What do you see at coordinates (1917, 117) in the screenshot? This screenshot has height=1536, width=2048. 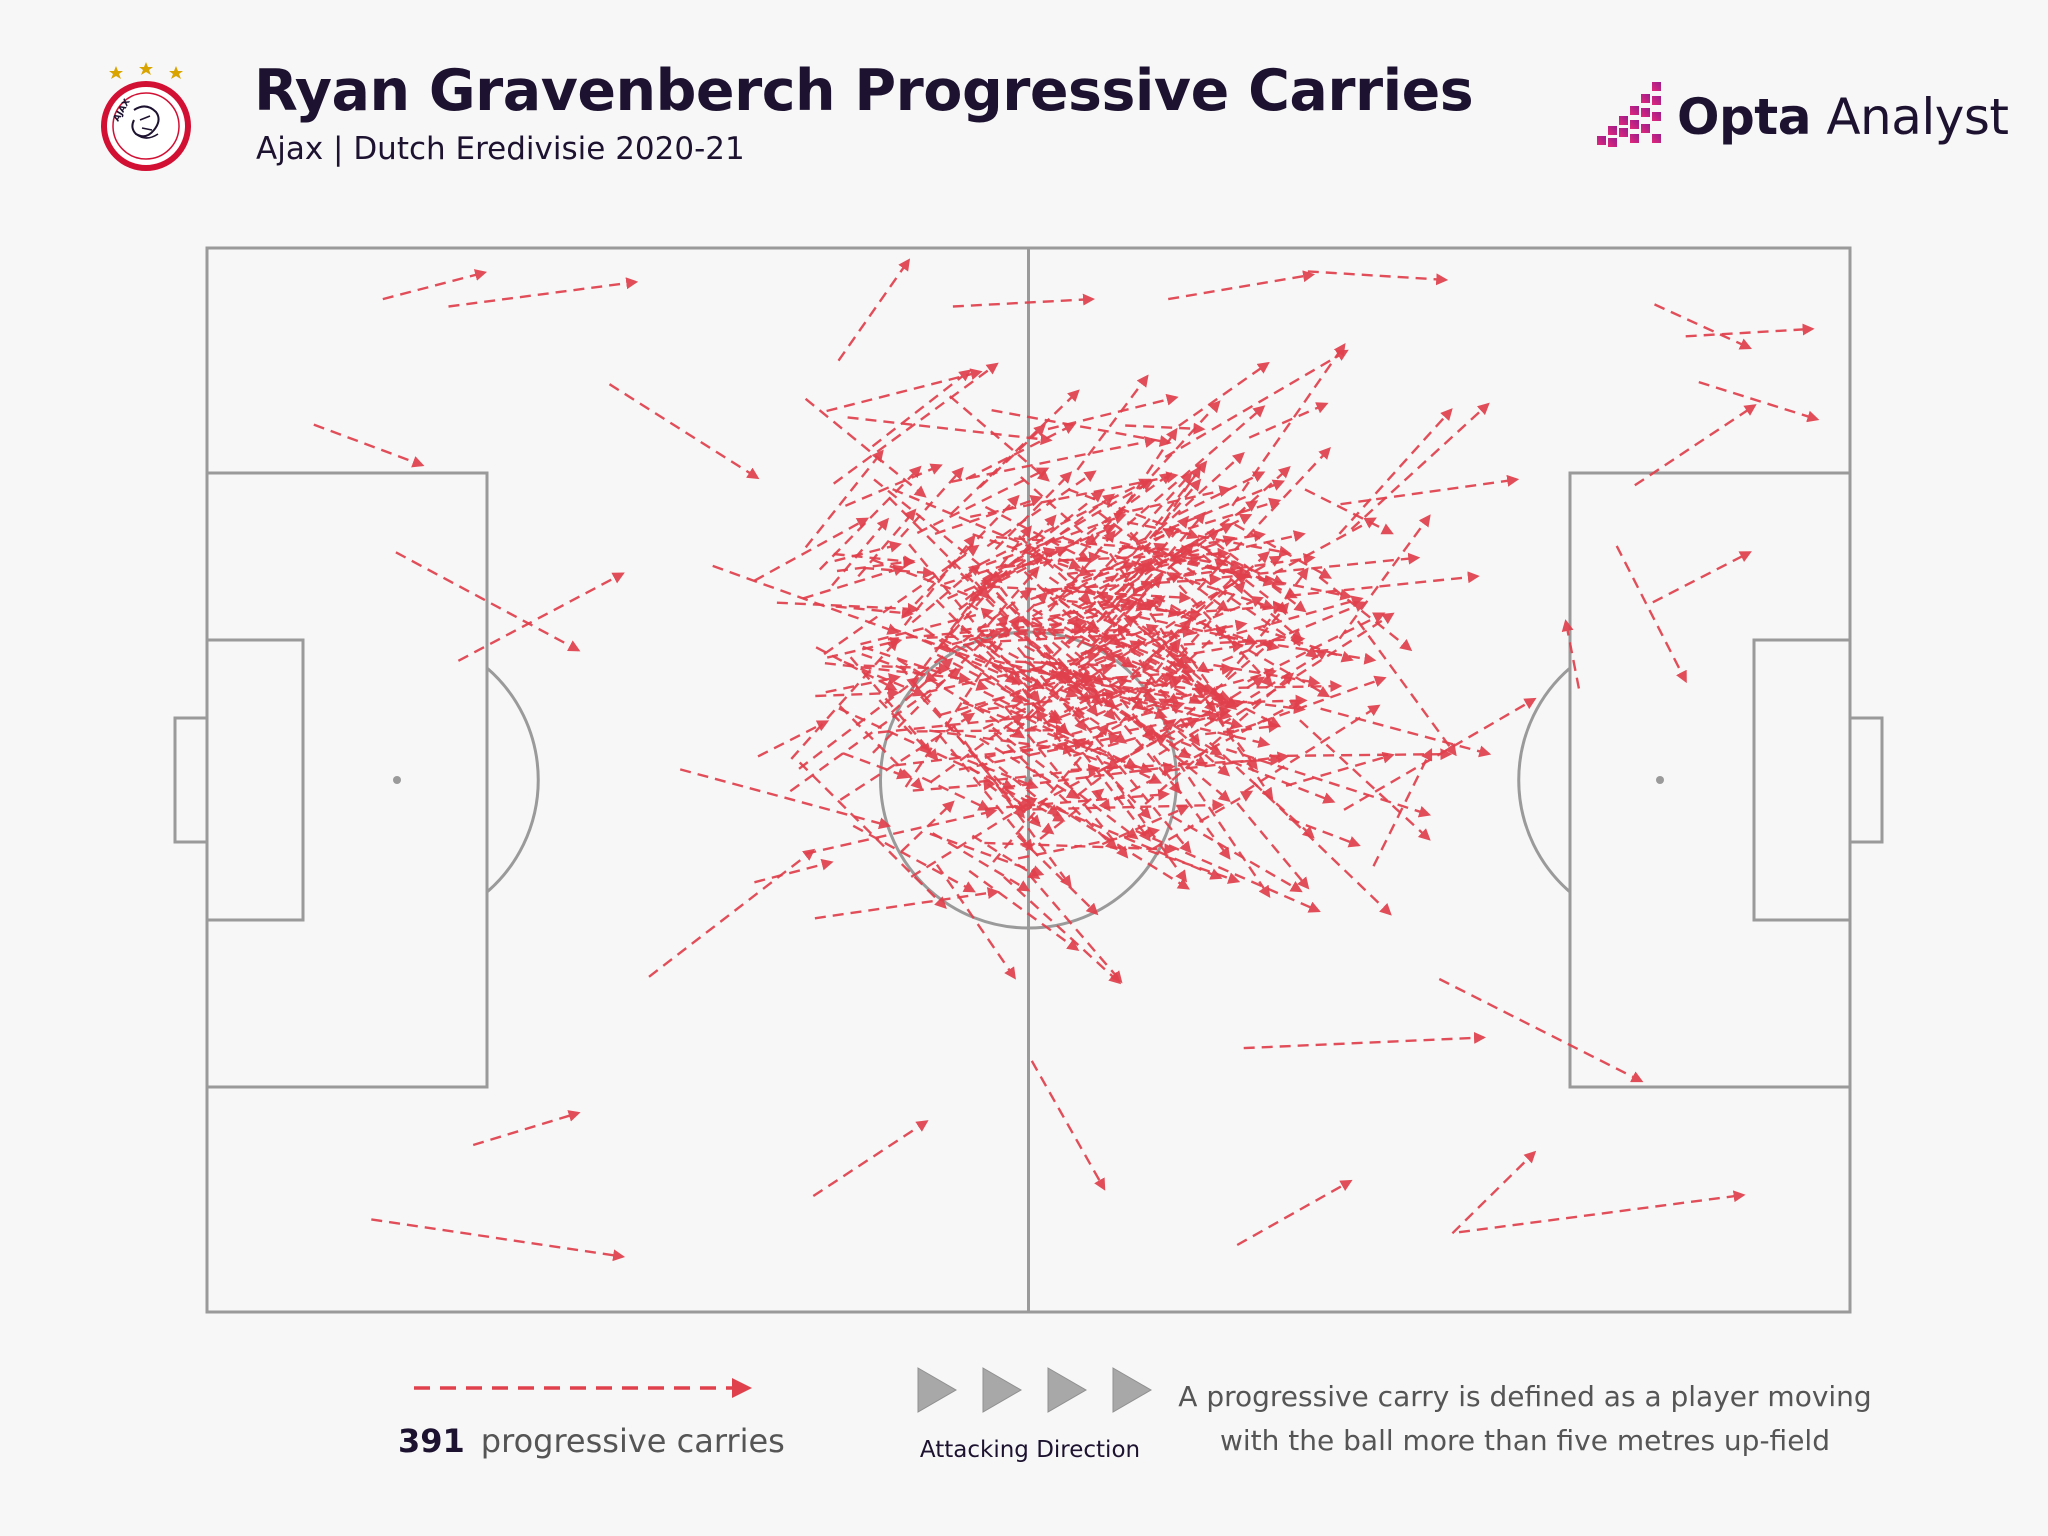 I see `brand-name-light: Analyst` at bounding box center [1917, 117].